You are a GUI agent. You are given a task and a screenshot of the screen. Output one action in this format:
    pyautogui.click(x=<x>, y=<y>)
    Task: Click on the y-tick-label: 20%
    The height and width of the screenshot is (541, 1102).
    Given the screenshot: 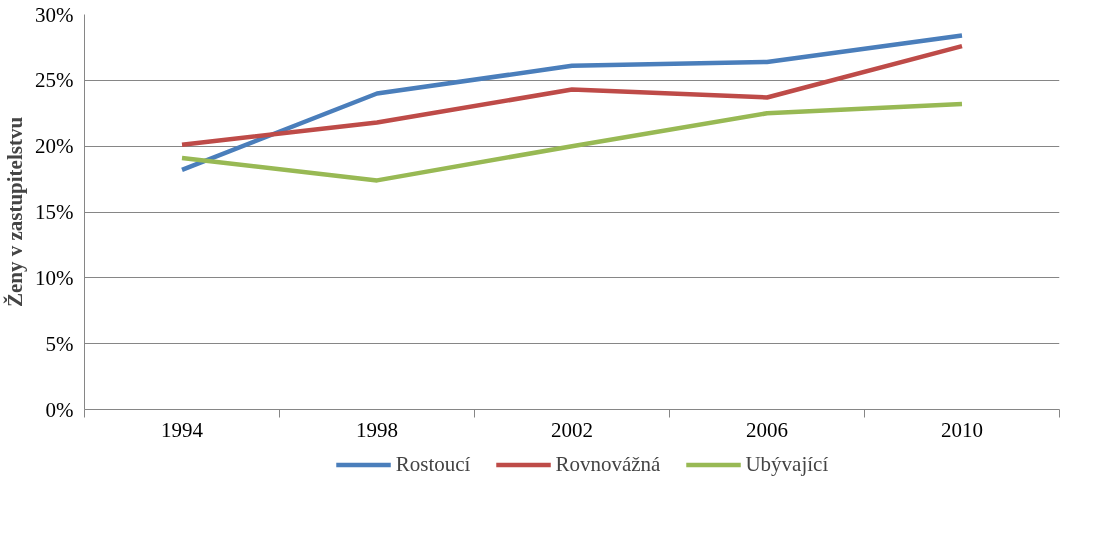 What is the action you would take?
    pyautogui.click(x=54, y=146)
    